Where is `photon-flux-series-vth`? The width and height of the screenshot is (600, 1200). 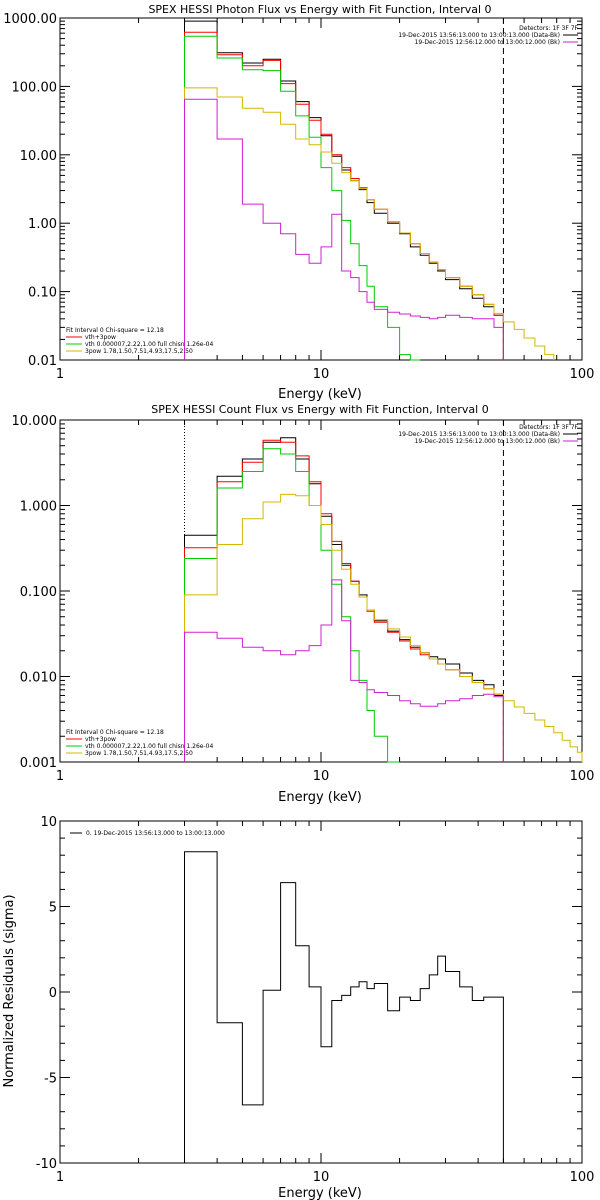 photon-flux-series-vth is located at coordinates (302, 198).